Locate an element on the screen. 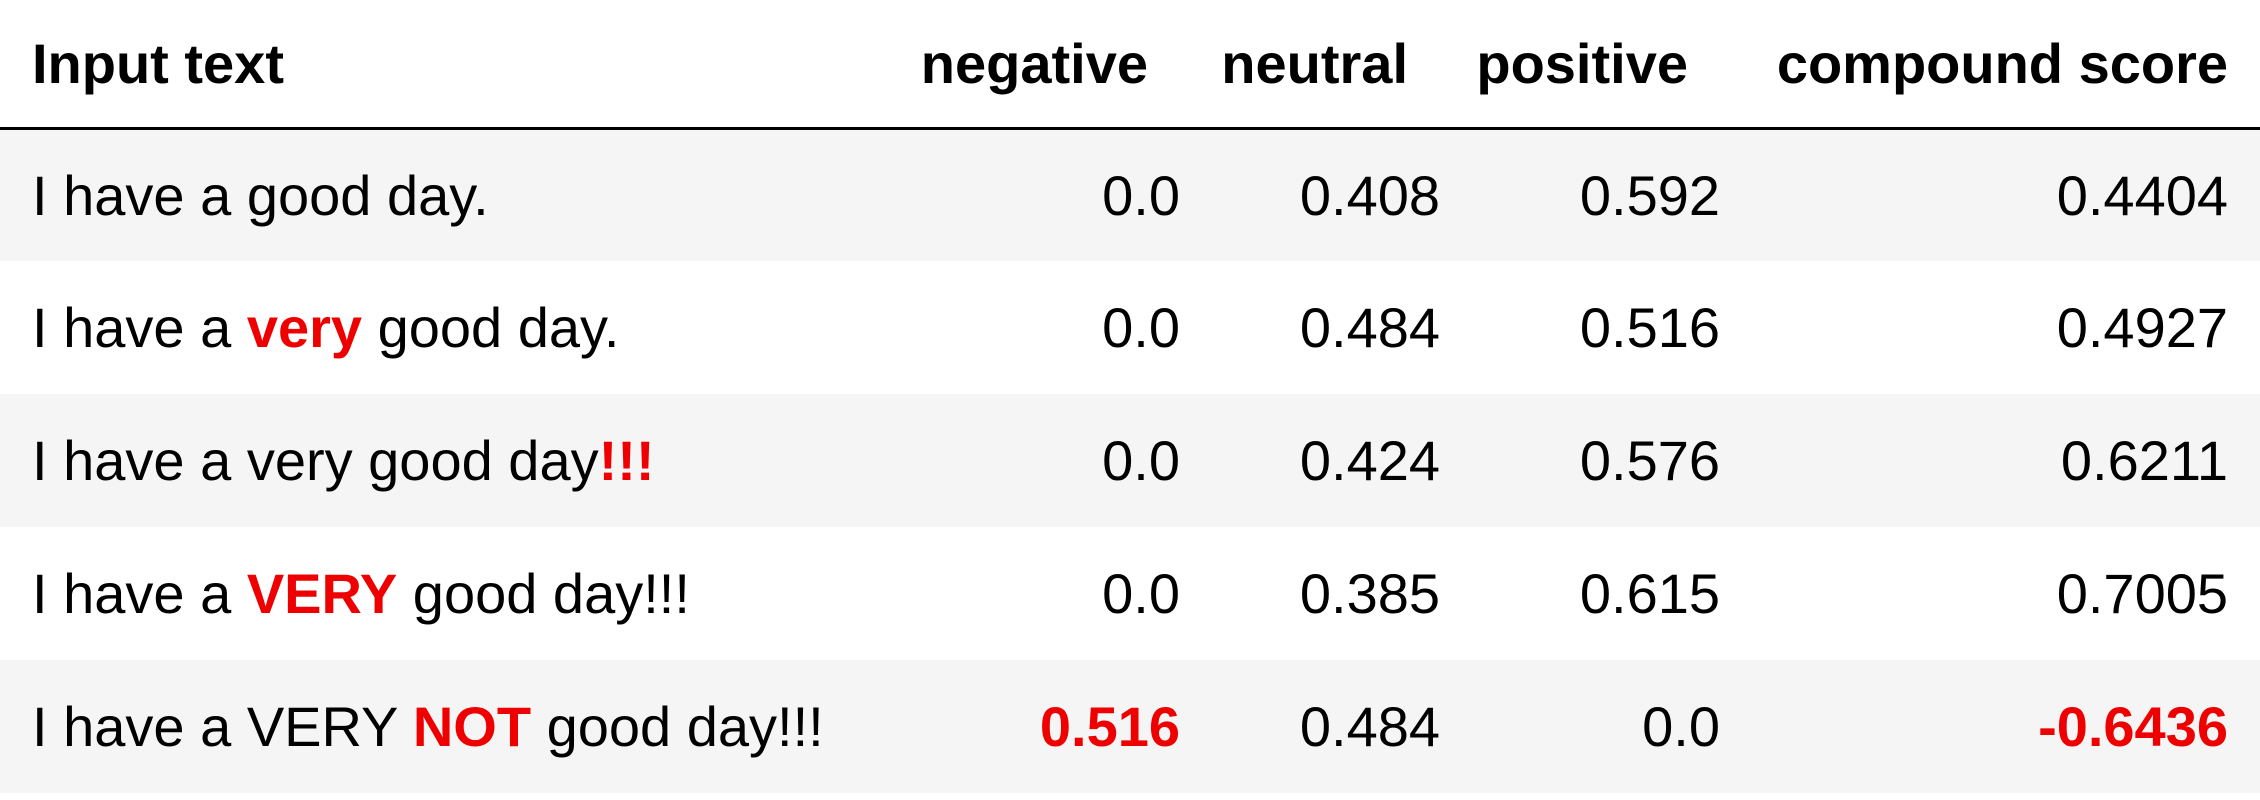  header-input-text: Input text is located at coordinates (440, 65).